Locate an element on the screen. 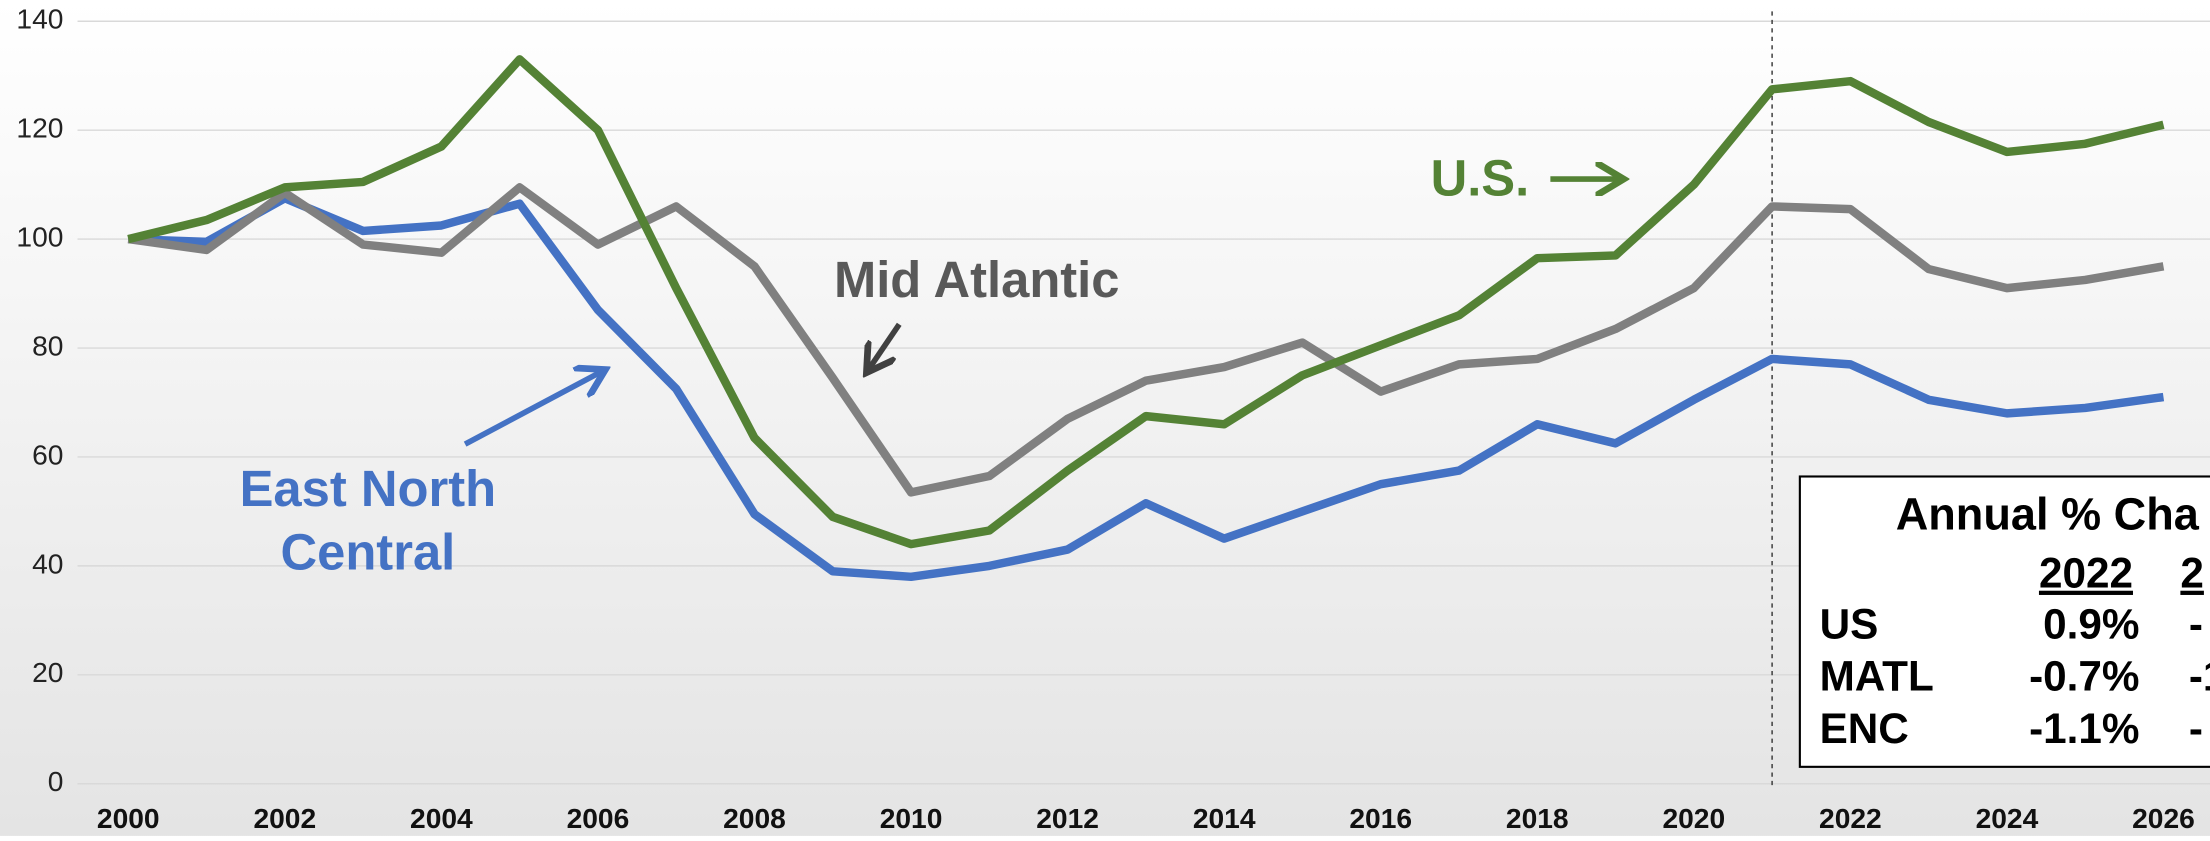 The width and height of the screenshot is (2210, 841). x-tick-label: 2024 is located at coordinates (2007, 818).